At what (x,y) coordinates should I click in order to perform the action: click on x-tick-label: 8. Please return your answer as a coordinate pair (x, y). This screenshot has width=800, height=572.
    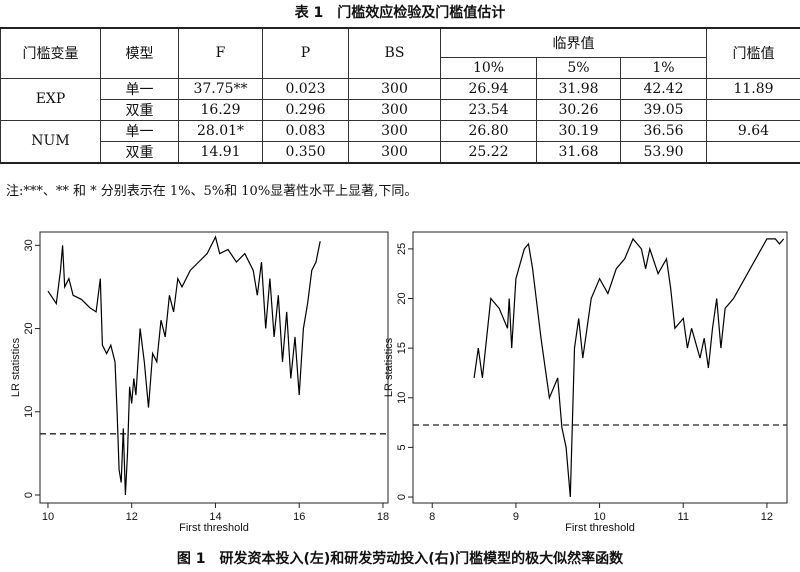
    Looking at the image, I should click on (432, 517).